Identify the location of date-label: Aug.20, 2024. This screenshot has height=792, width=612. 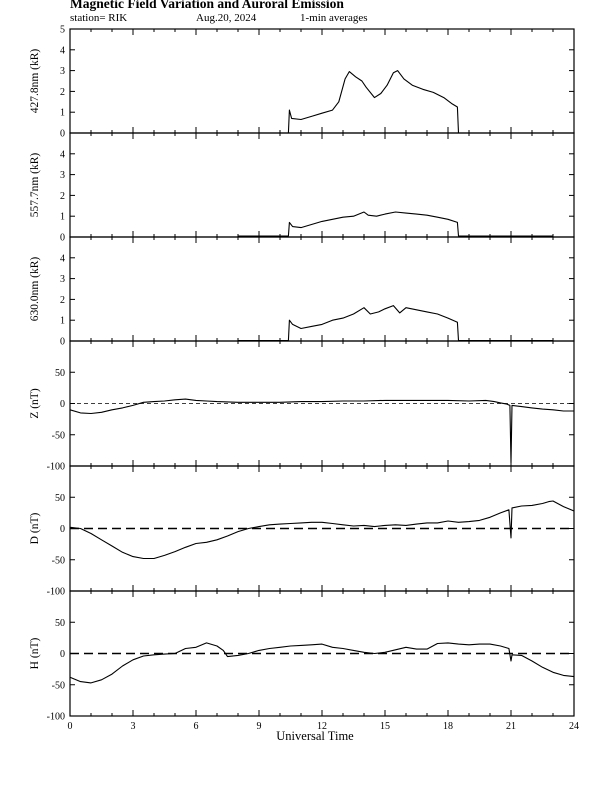
(226, 18).